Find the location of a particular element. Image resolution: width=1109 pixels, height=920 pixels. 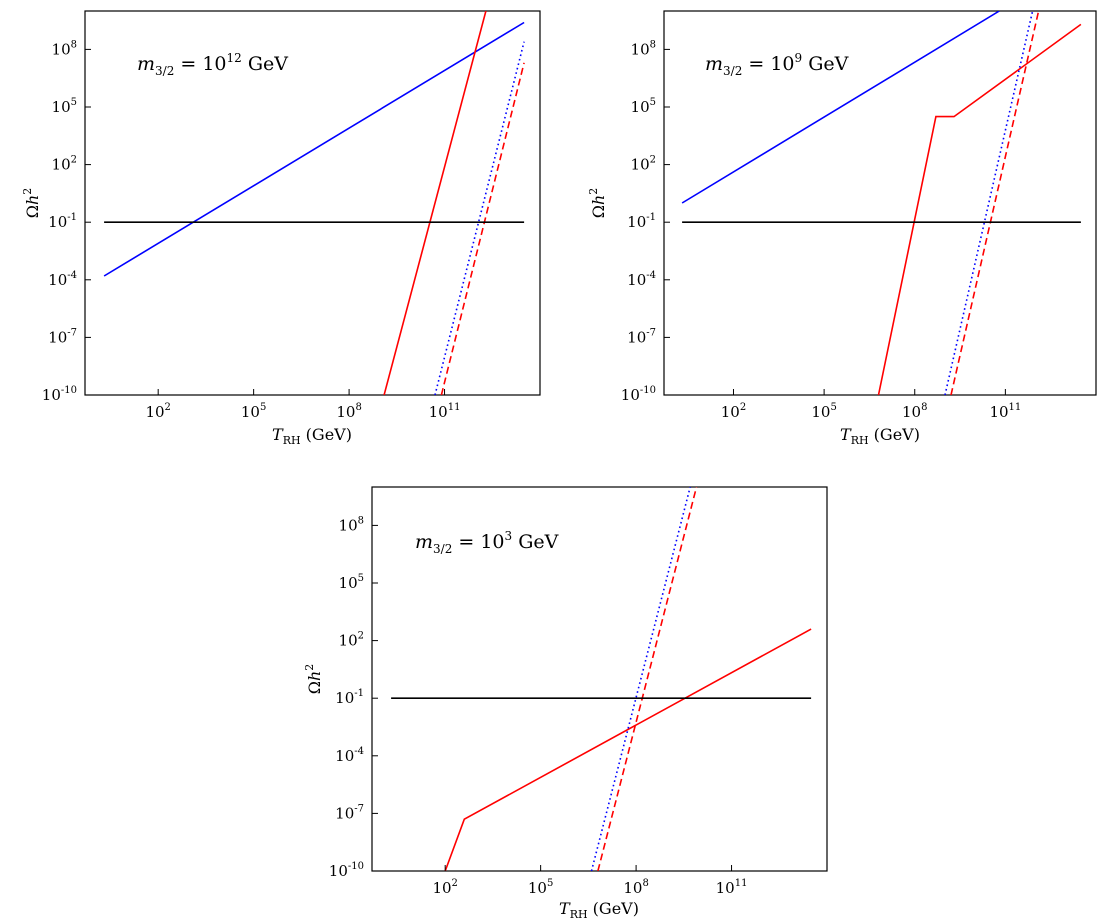

mass-annotation: m3/2 = 1012 GeV is located at coordinates (212, 64).